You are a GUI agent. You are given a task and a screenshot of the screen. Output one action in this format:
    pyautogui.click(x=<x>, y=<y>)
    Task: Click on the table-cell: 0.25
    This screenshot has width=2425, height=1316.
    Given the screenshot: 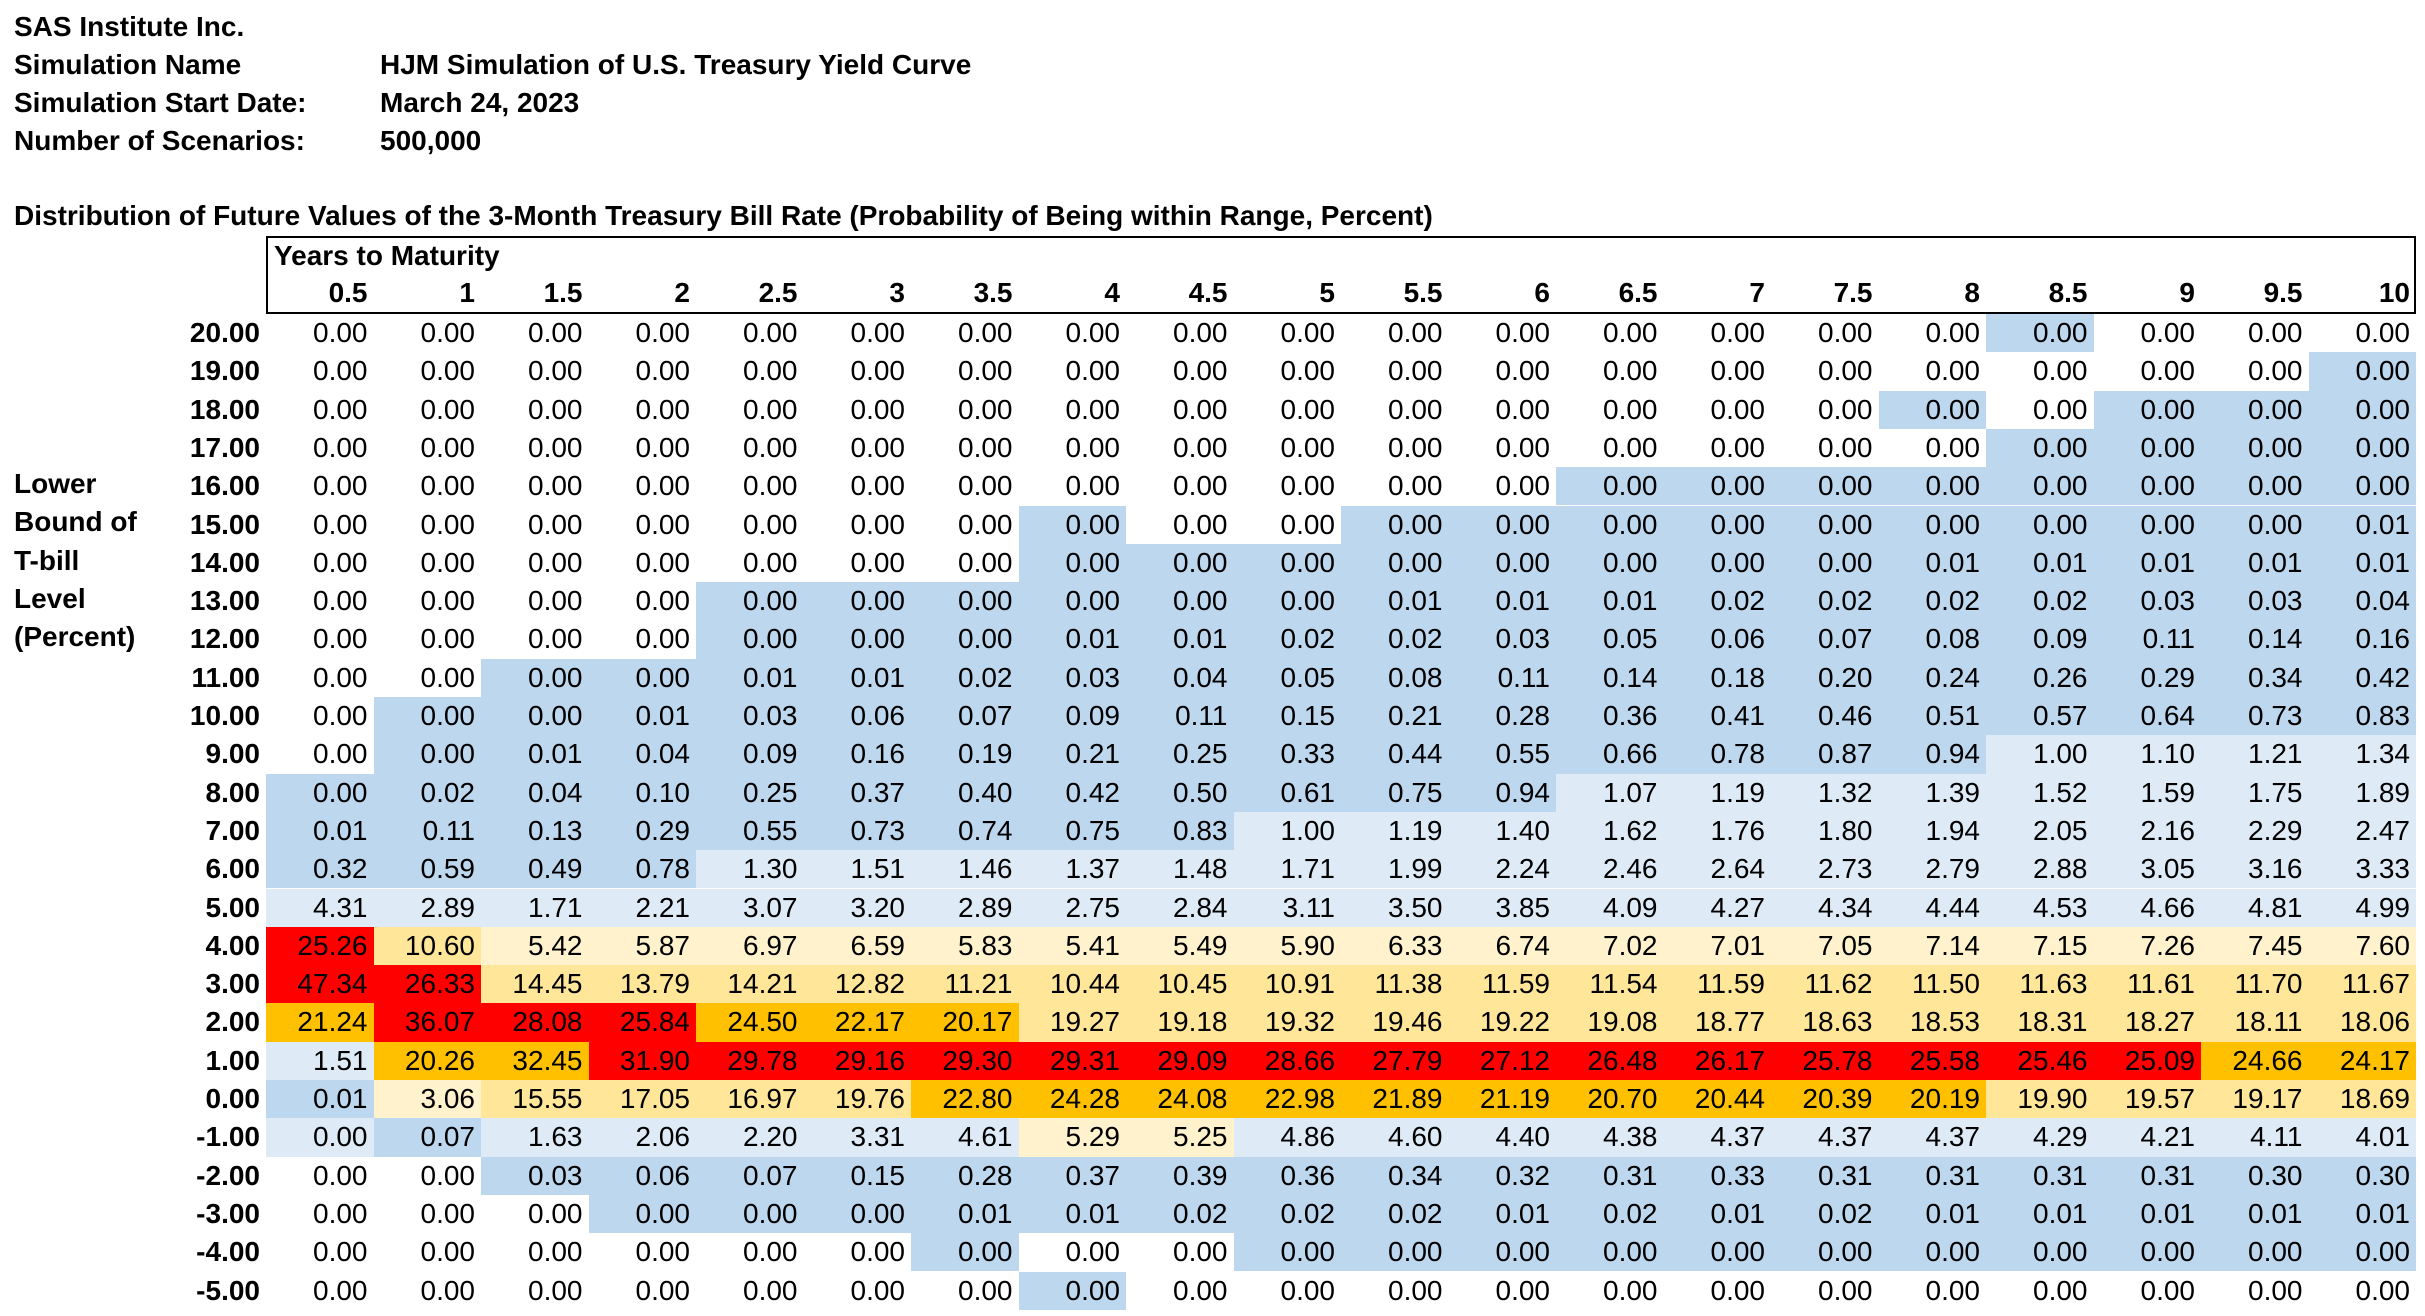 What is the action you would take?
    pyautogui.click(x=1180, y=754)
    